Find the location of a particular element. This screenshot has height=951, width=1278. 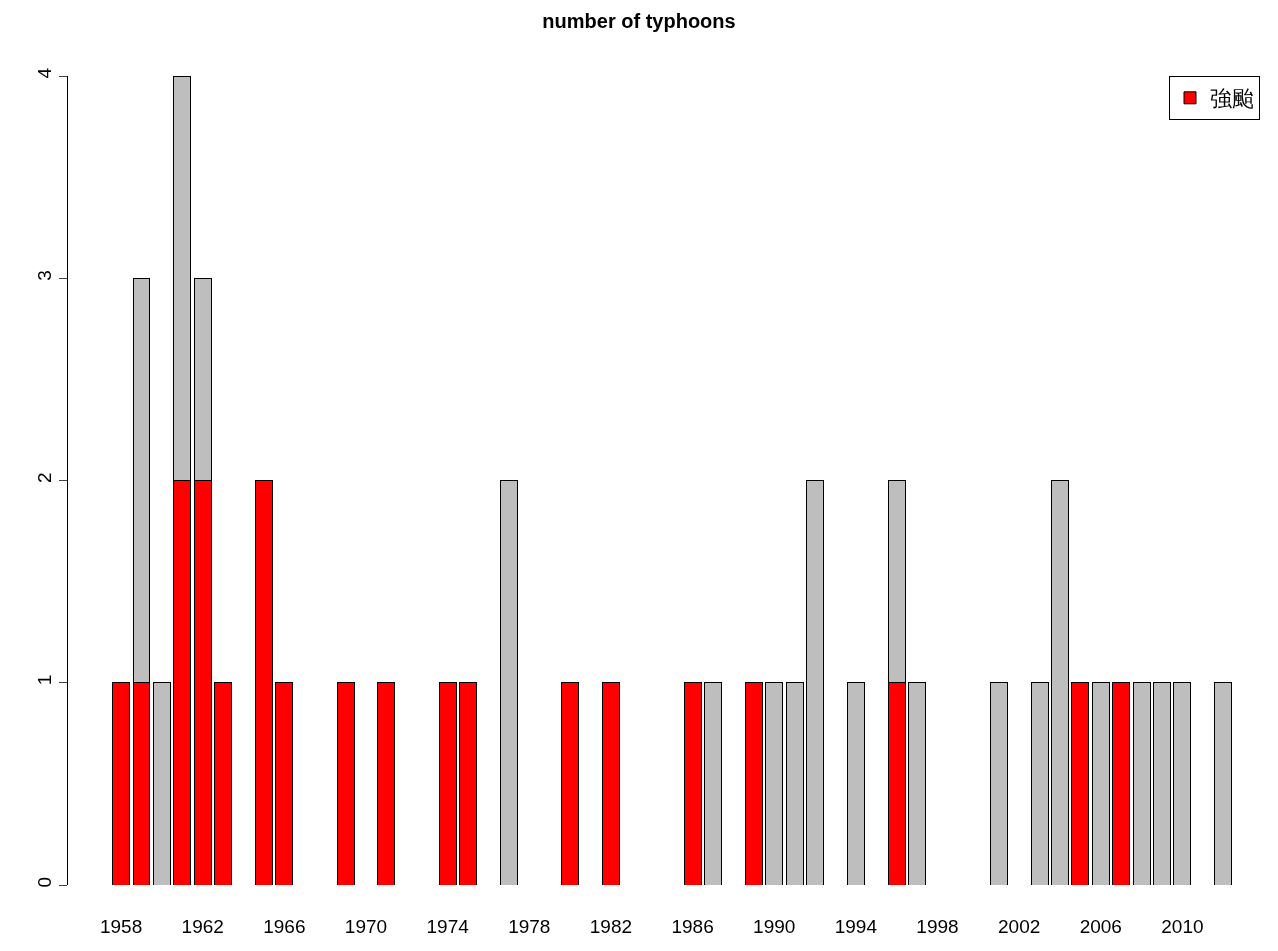

x-tick-label: 1982 is located at coordinates (611, 926).